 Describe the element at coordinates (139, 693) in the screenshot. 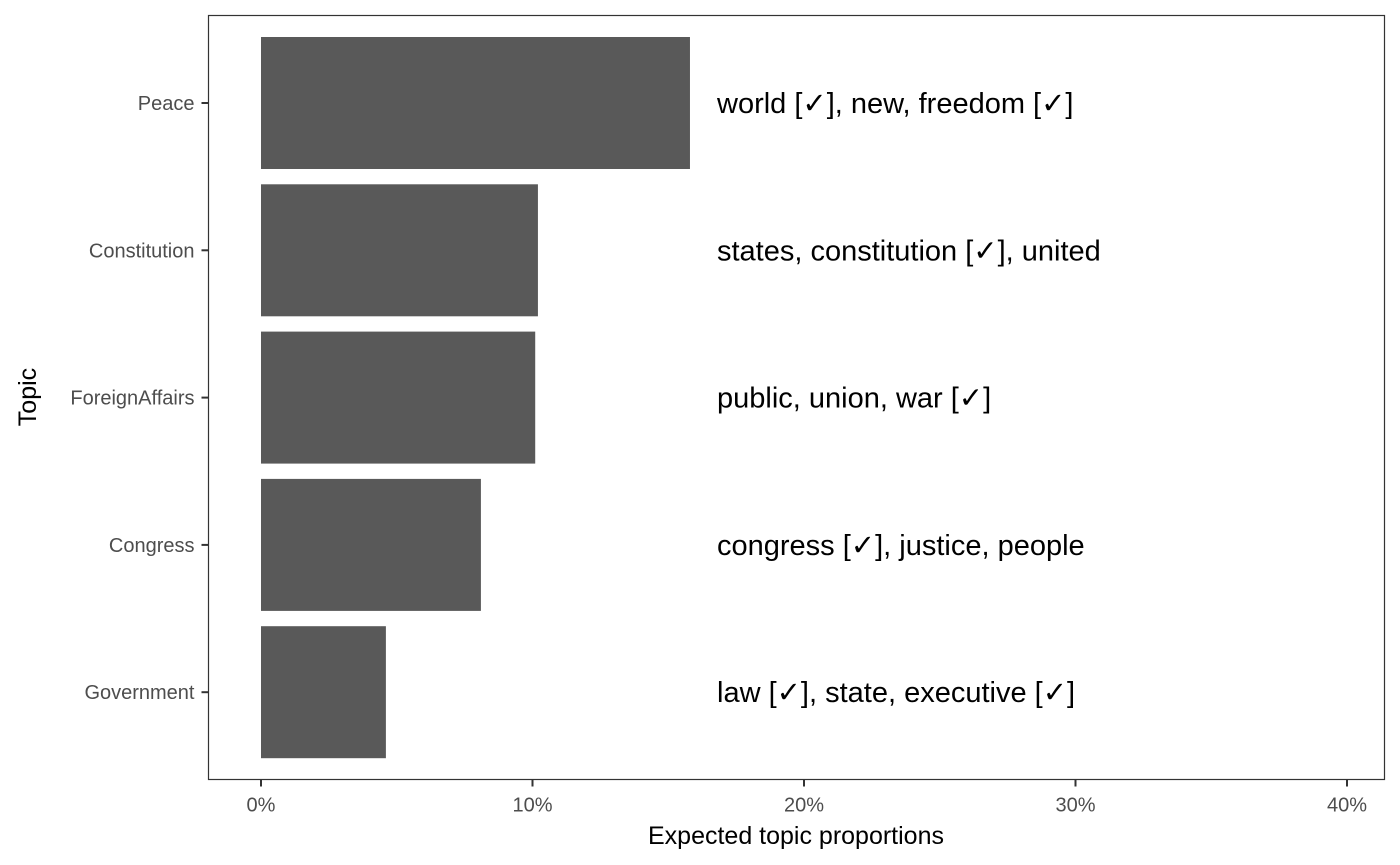

I see `y-tick-label-government: Government` at that location.